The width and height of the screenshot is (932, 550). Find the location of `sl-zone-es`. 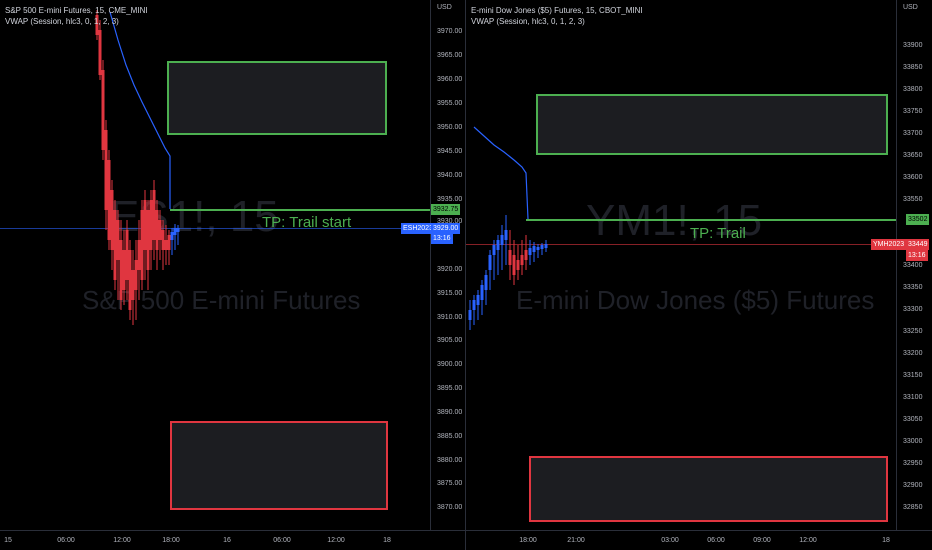

sl-zone-es is located at coordinates (279, 465).